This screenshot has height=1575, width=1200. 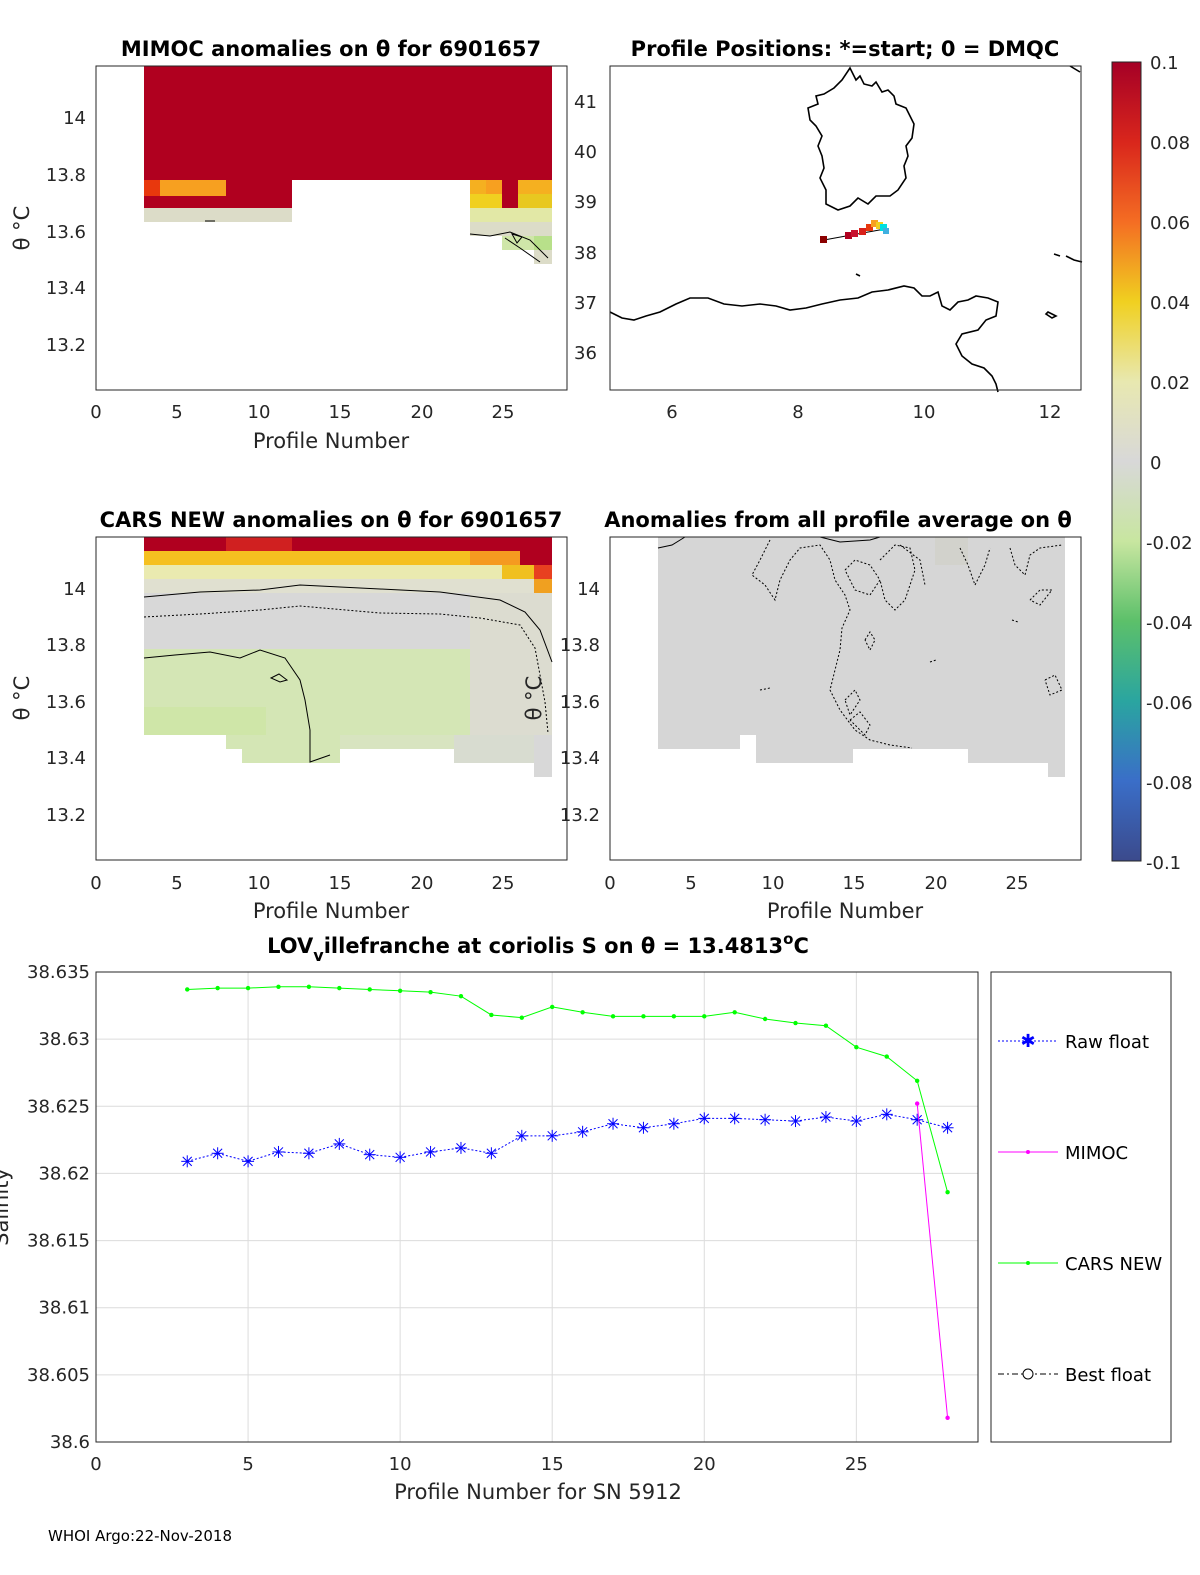 What do you see at coordinates (340, 412) in the screenshot?
I see `x-tick-label: 15` at bounding box center [340, 412].